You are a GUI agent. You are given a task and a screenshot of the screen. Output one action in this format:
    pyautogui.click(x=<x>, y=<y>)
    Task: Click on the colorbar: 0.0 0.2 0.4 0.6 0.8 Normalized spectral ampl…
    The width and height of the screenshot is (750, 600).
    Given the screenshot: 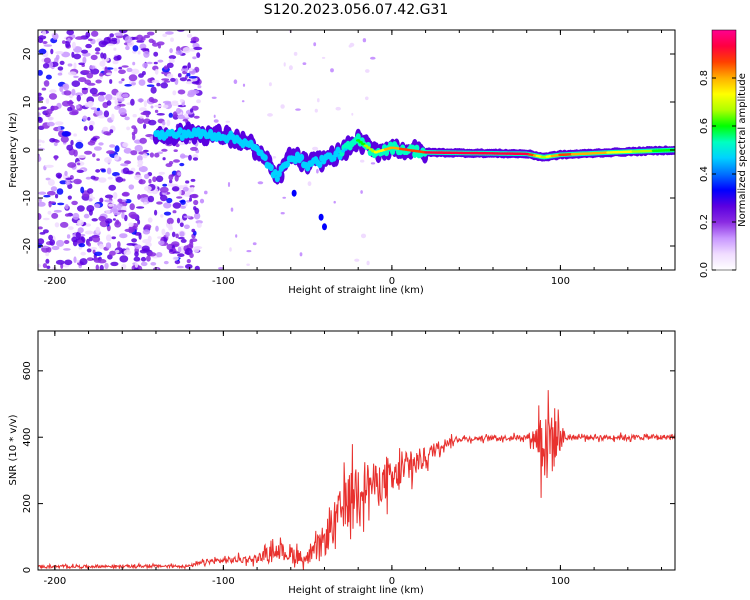 What is the action you would take?
    pyautogui.click(x=723, y=153)
    